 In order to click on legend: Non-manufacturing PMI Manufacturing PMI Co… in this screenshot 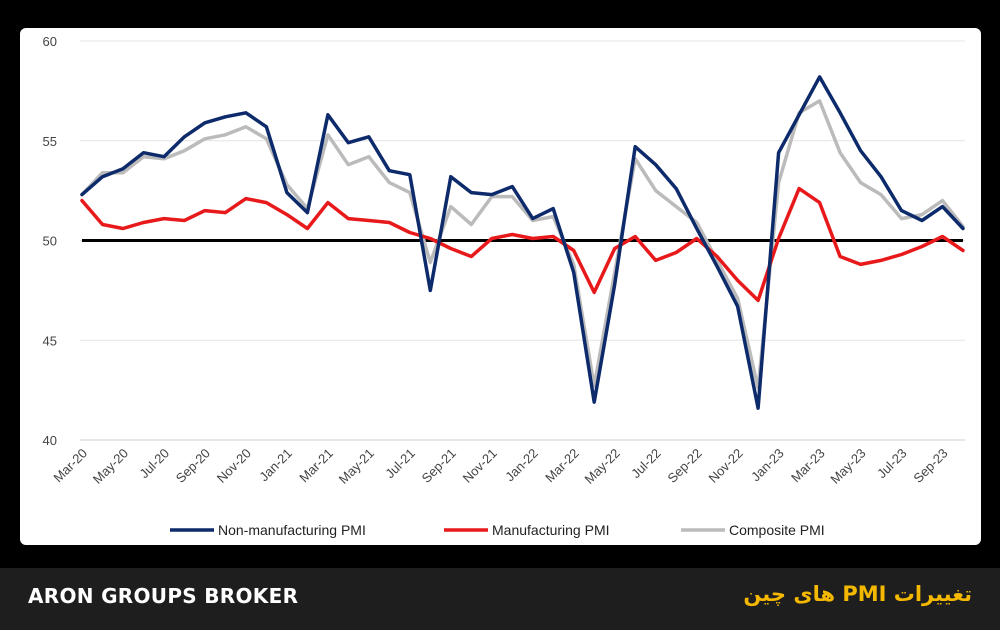, I will do `click(497, 530)`.